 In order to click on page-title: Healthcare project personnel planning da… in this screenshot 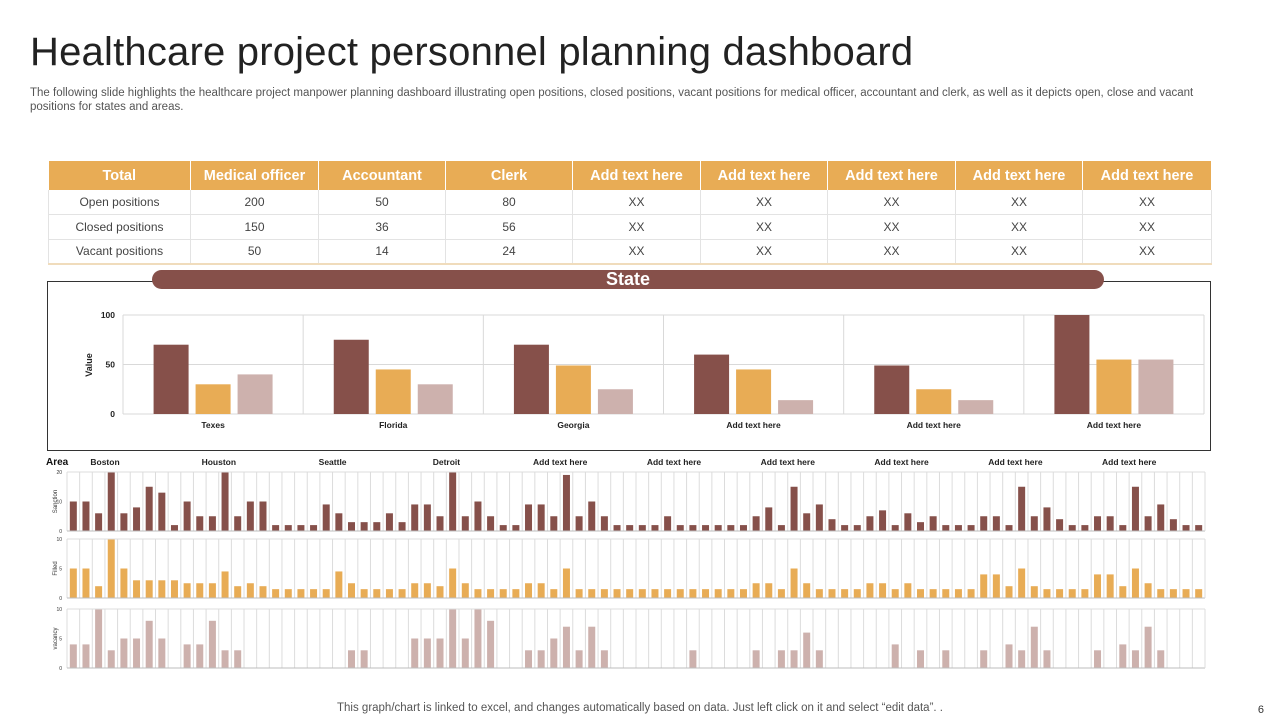, I will do `click(472, 52)`.